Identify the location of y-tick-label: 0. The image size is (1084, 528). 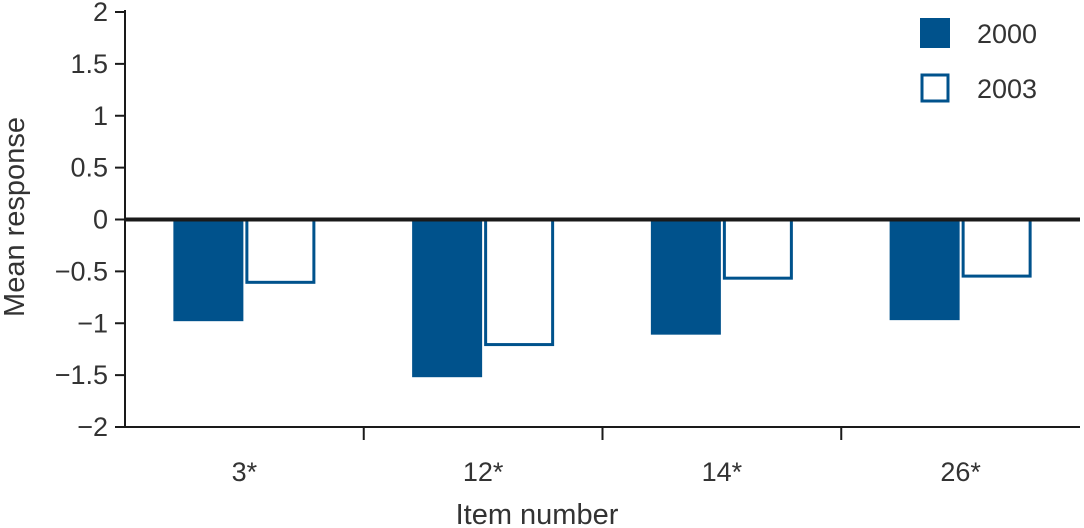
(100, 220).